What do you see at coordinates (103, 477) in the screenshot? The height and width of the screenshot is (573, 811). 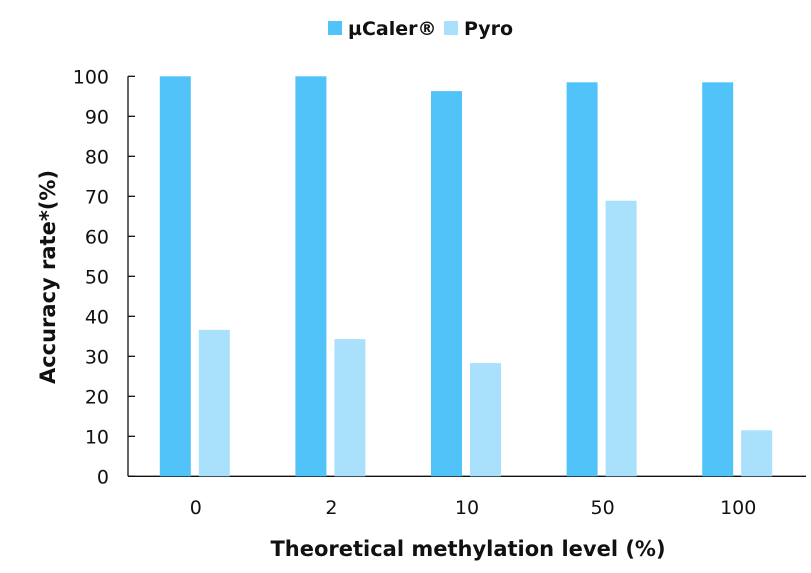 I see `y-tick-label: 0` at bounding box center [103, 477].